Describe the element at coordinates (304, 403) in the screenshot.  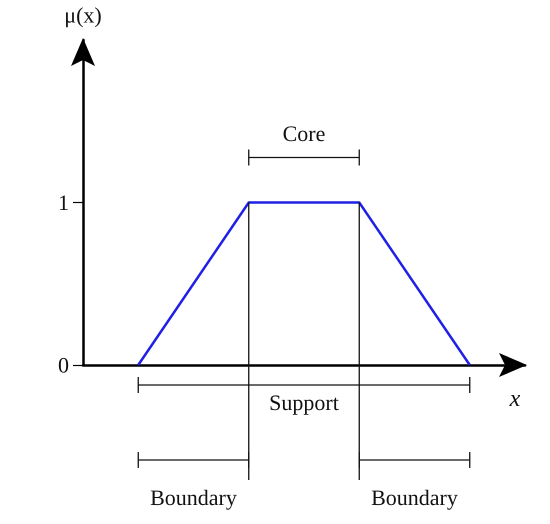
I see `text: Support` at that location.